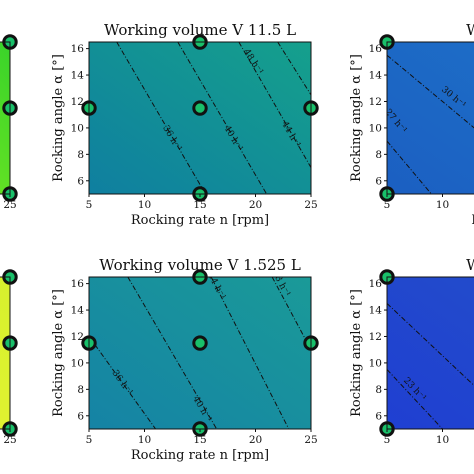 Image resolution: width=474 pixels, height=474 pixels. I want to click on x-axis-label: Rocking, so click(472, 220).